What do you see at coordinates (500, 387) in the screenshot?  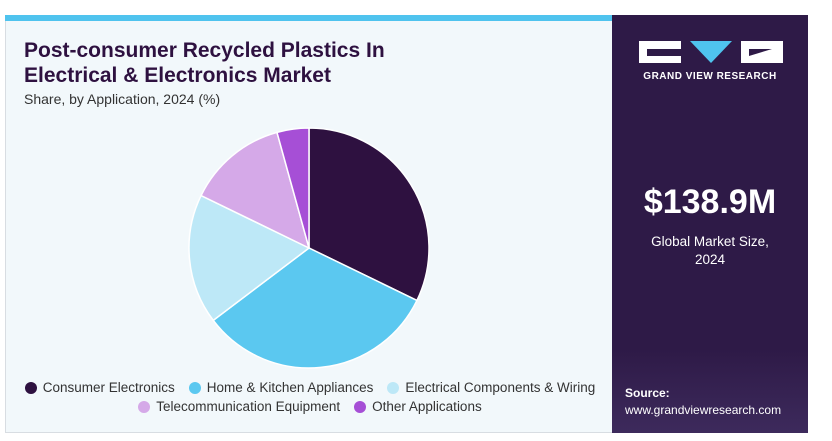 I see `legend-label: Electrical Components & Wiring` at bounding box center [500, 387].